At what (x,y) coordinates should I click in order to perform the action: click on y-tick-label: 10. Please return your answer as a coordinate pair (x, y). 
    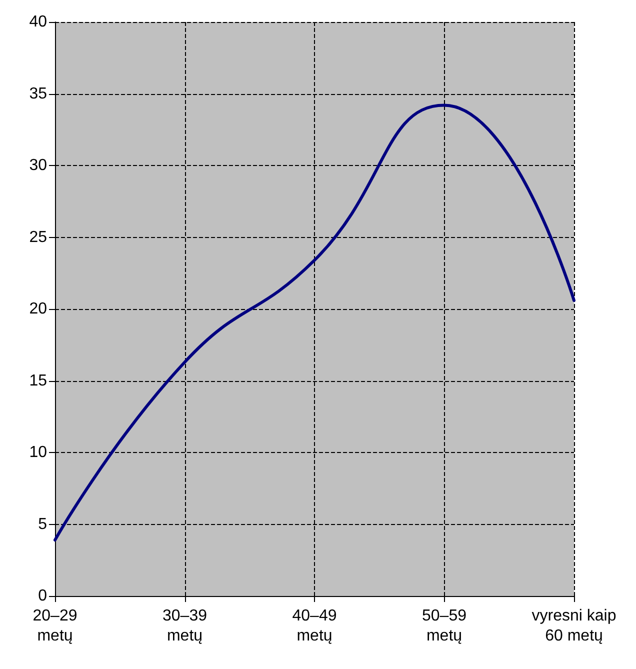
    Looking at the image, I should click on (38, 452).